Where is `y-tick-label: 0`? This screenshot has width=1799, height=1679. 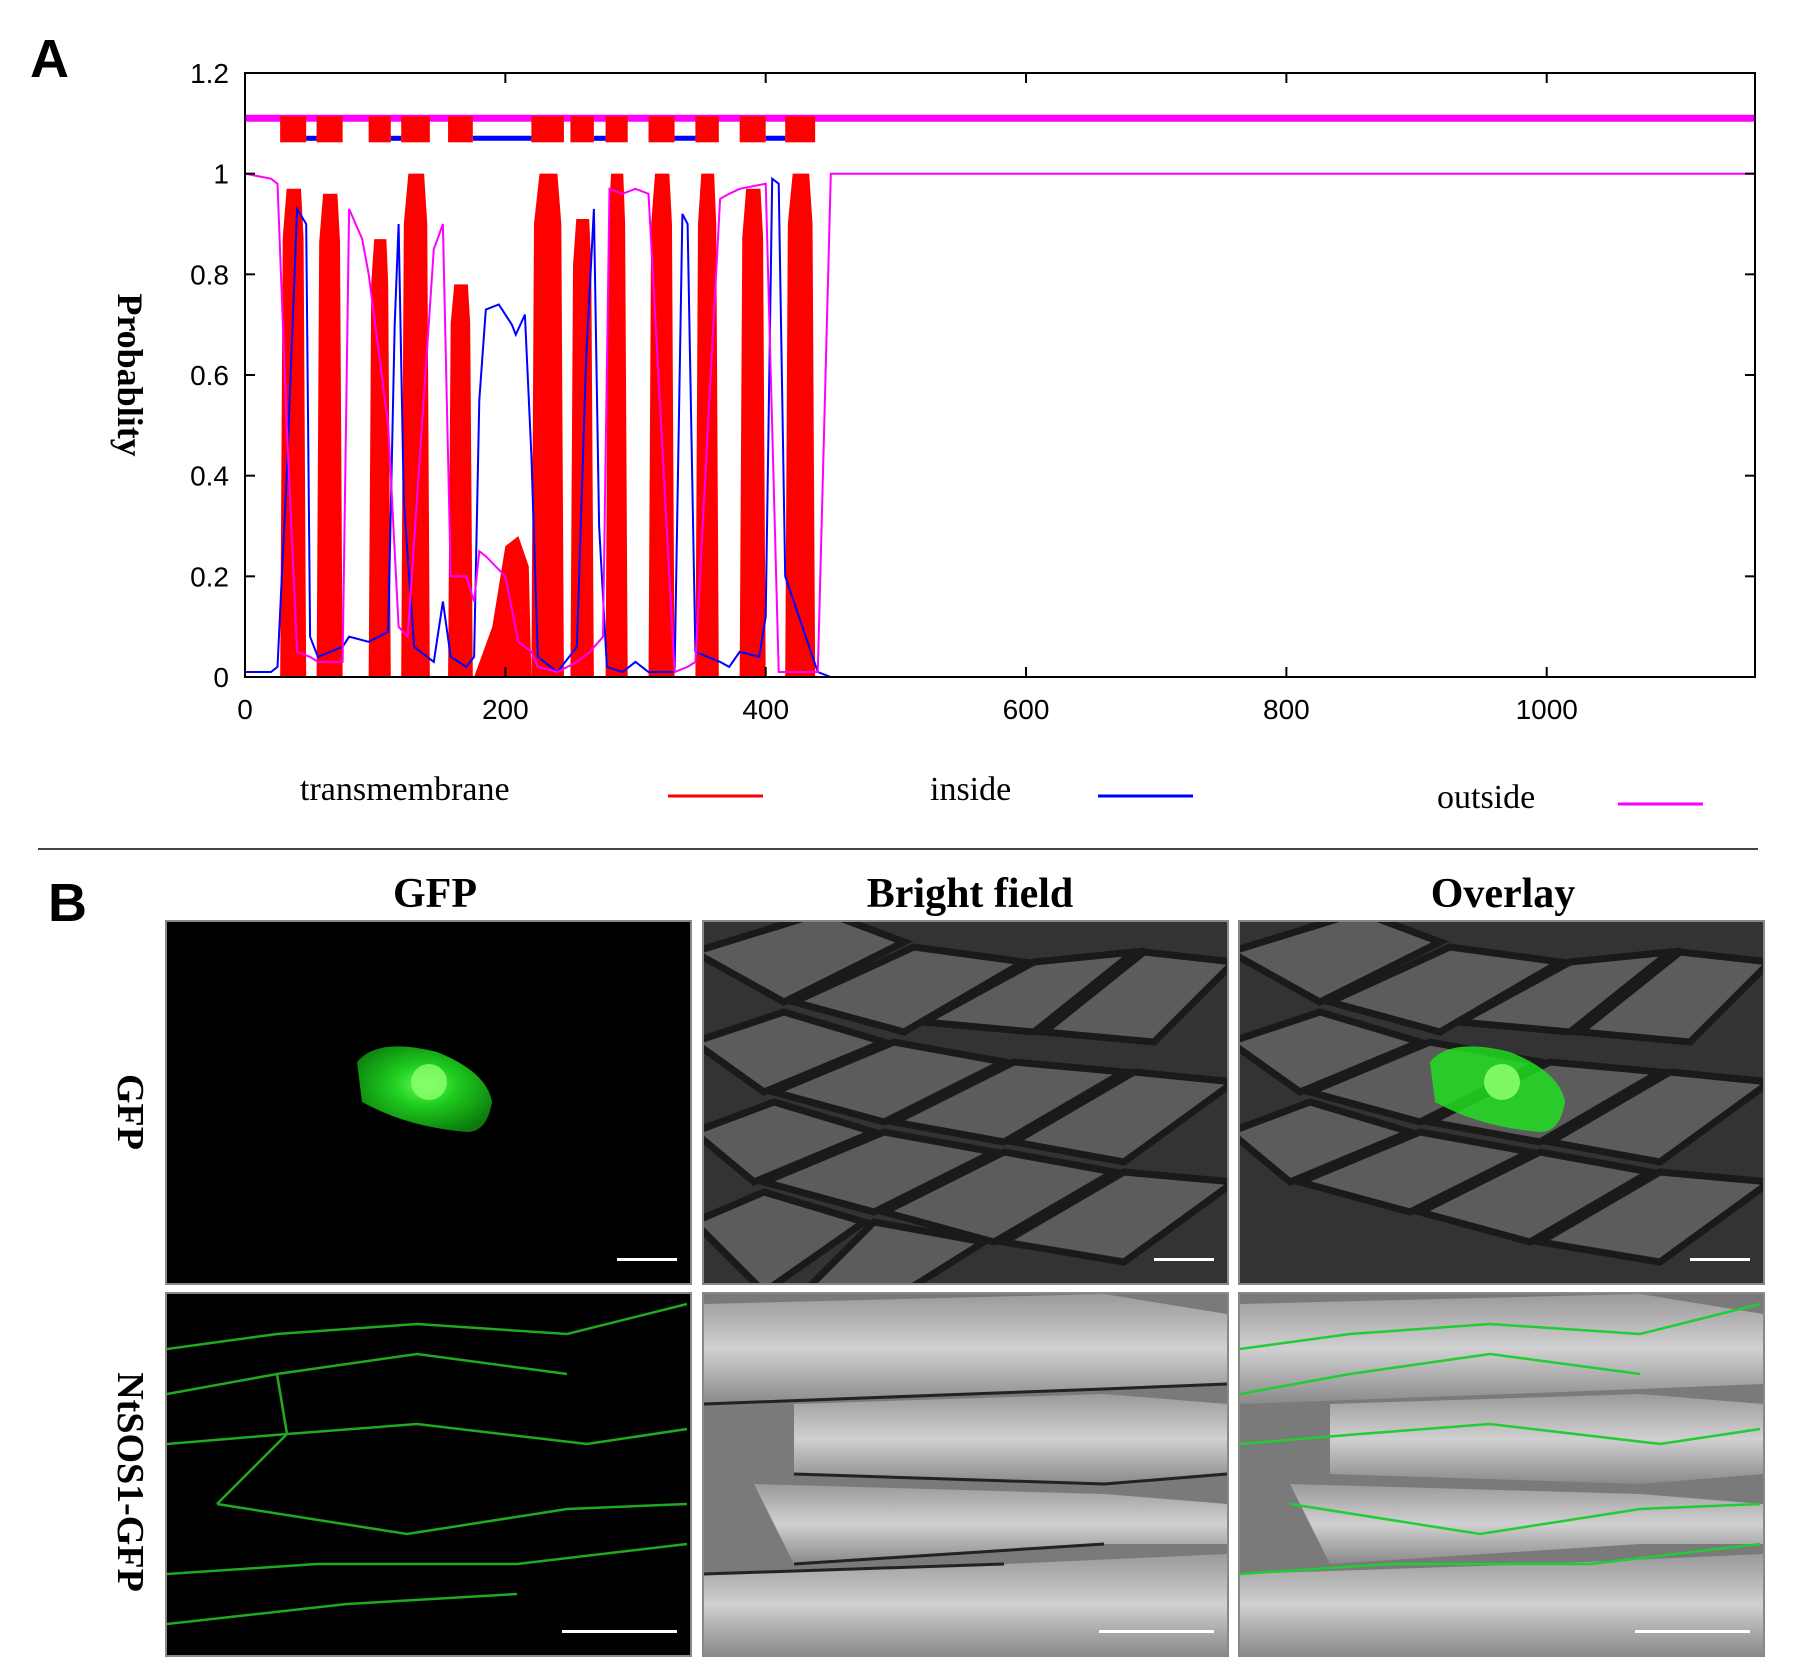
y-tick-label: 0 is located at coordinates (221, 677).